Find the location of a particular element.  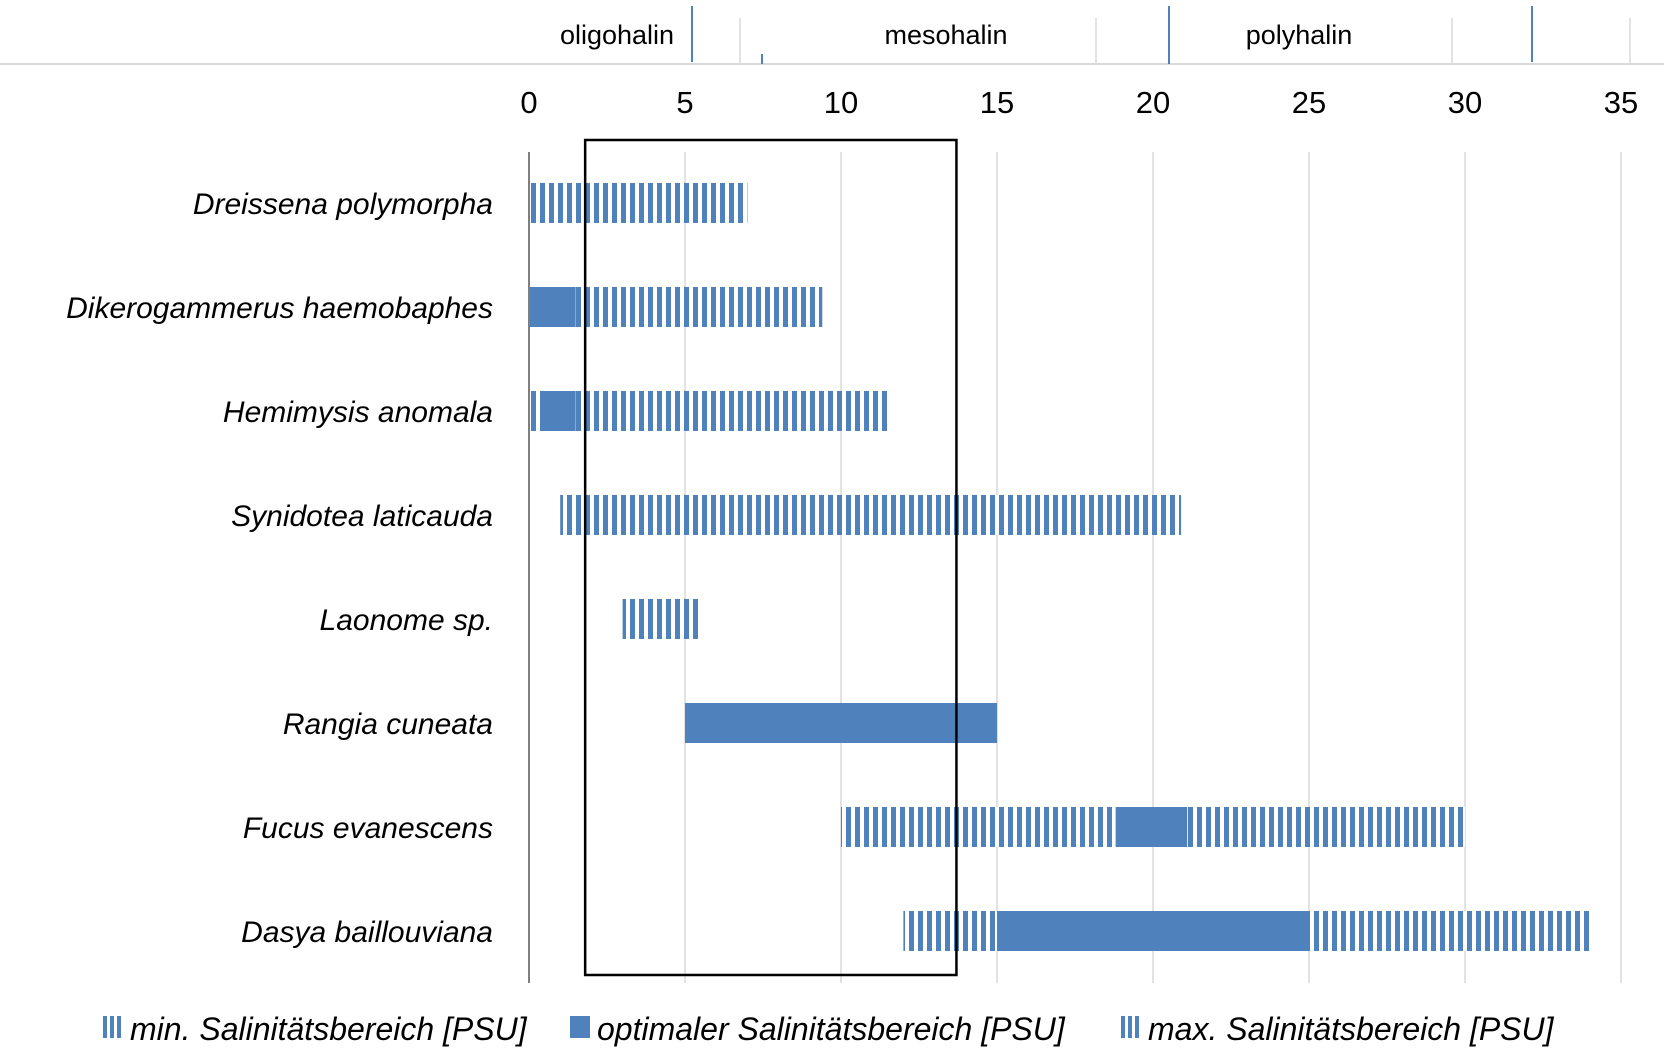

x-tick-label: 15 is located at coordinates (997, 102).